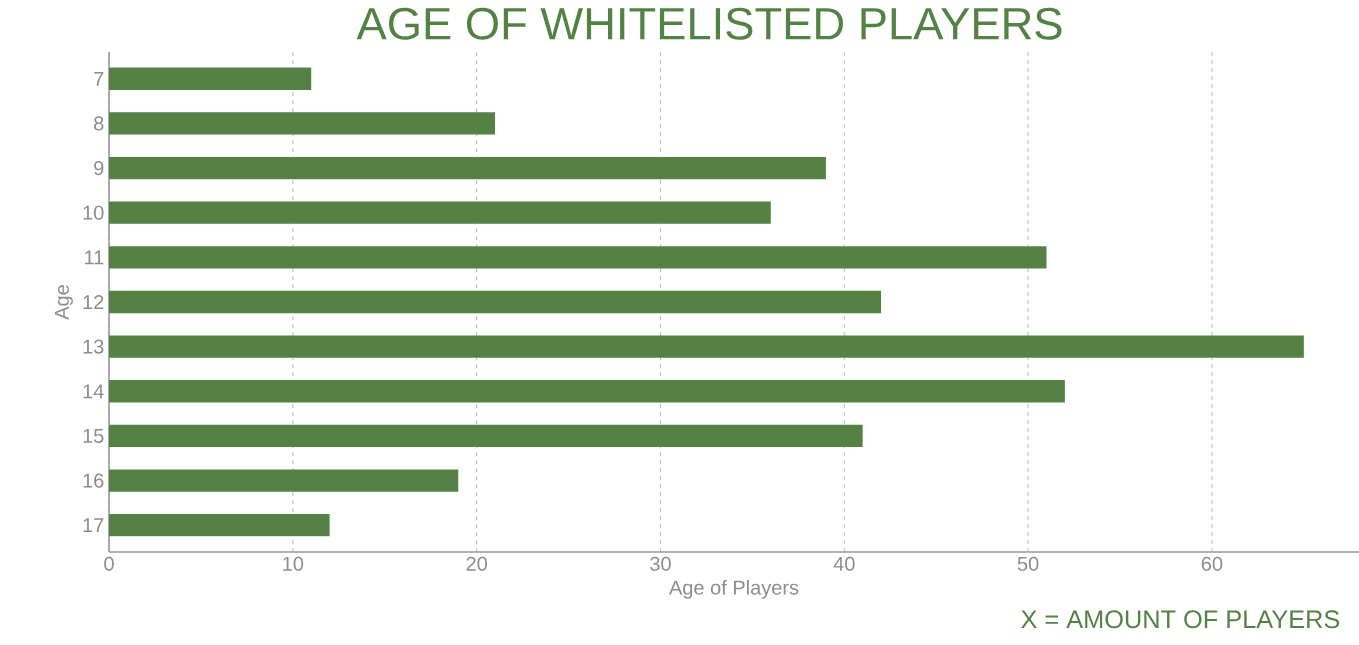  I want to click on x-tick-label: 20, so click(476, 563).